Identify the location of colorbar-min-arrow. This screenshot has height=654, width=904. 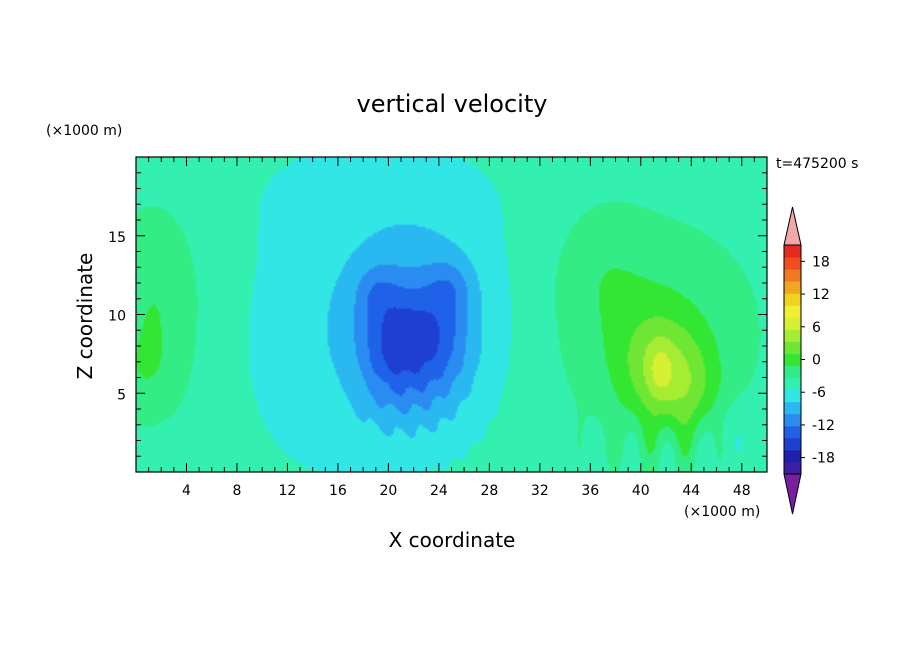
(792, 494).